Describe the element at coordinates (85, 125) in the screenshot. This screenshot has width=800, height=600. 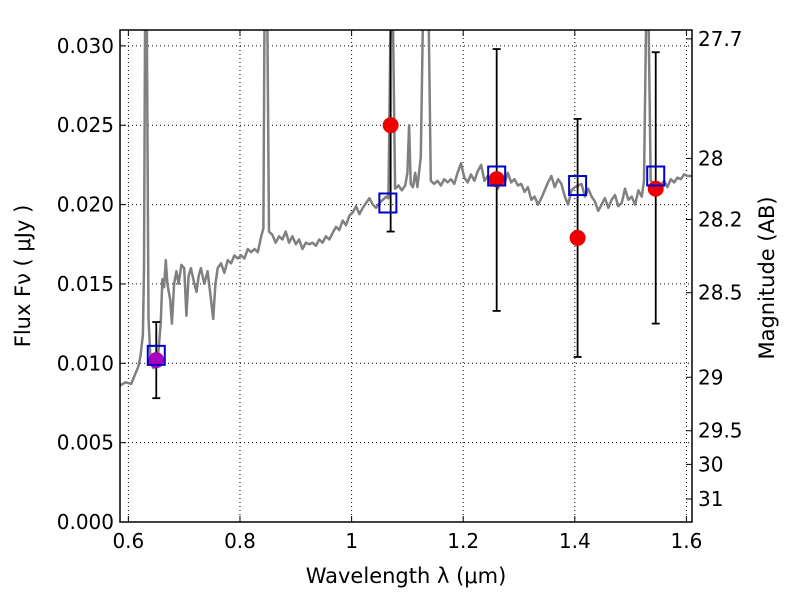
I see `y-tick-label: 0.025` at that location.